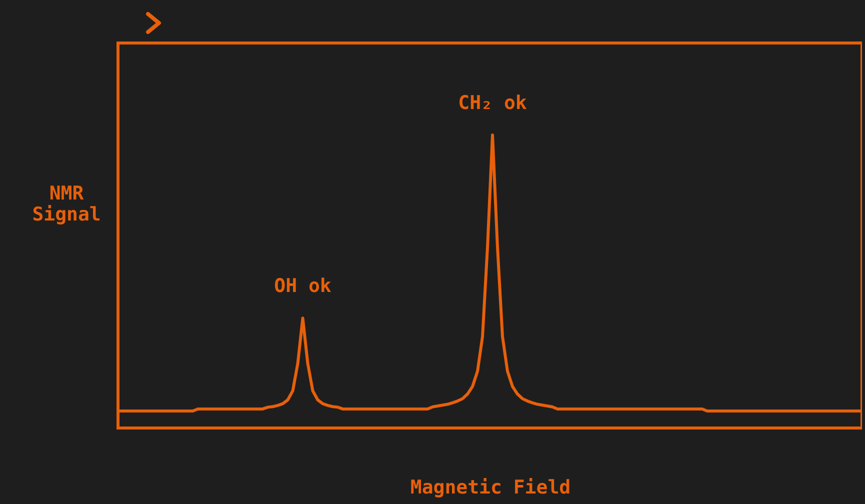  Describe the element at coordinates (66, 204) in the screenshot. I see `y-axis-title: NMR Signal` at that location.